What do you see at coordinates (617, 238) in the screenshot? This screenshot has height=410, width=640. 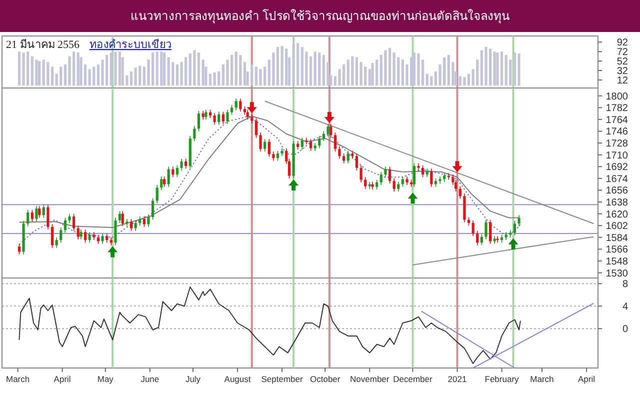 I see `y-tick-label: 1584` at bounding box center [617, 238].